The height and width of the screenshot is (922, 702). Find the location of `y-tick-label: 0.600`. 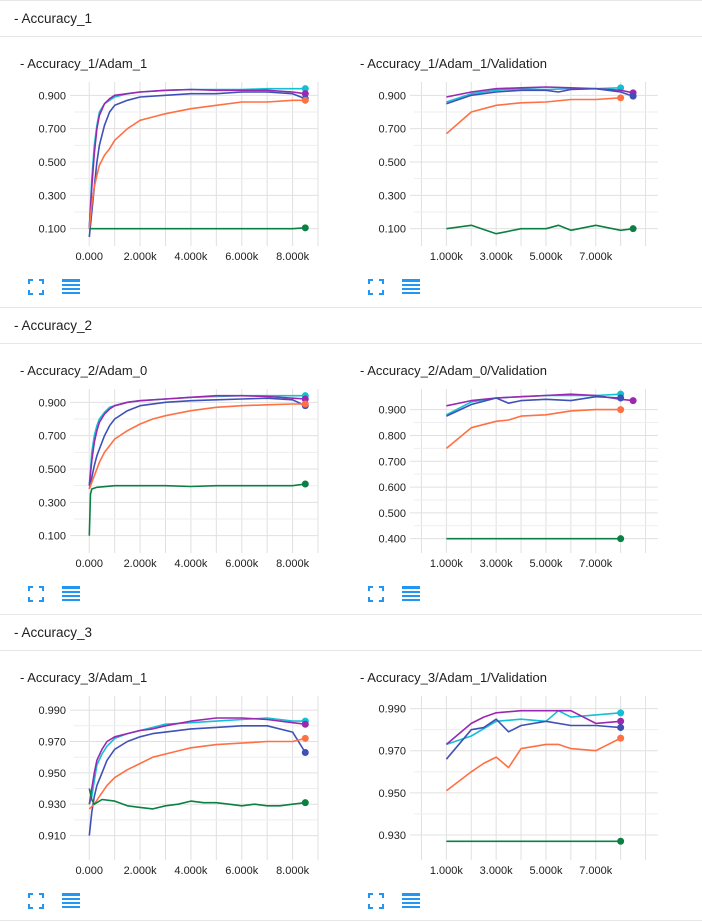

y-tick-label: 0.600 is located at coordinates (392, 488).